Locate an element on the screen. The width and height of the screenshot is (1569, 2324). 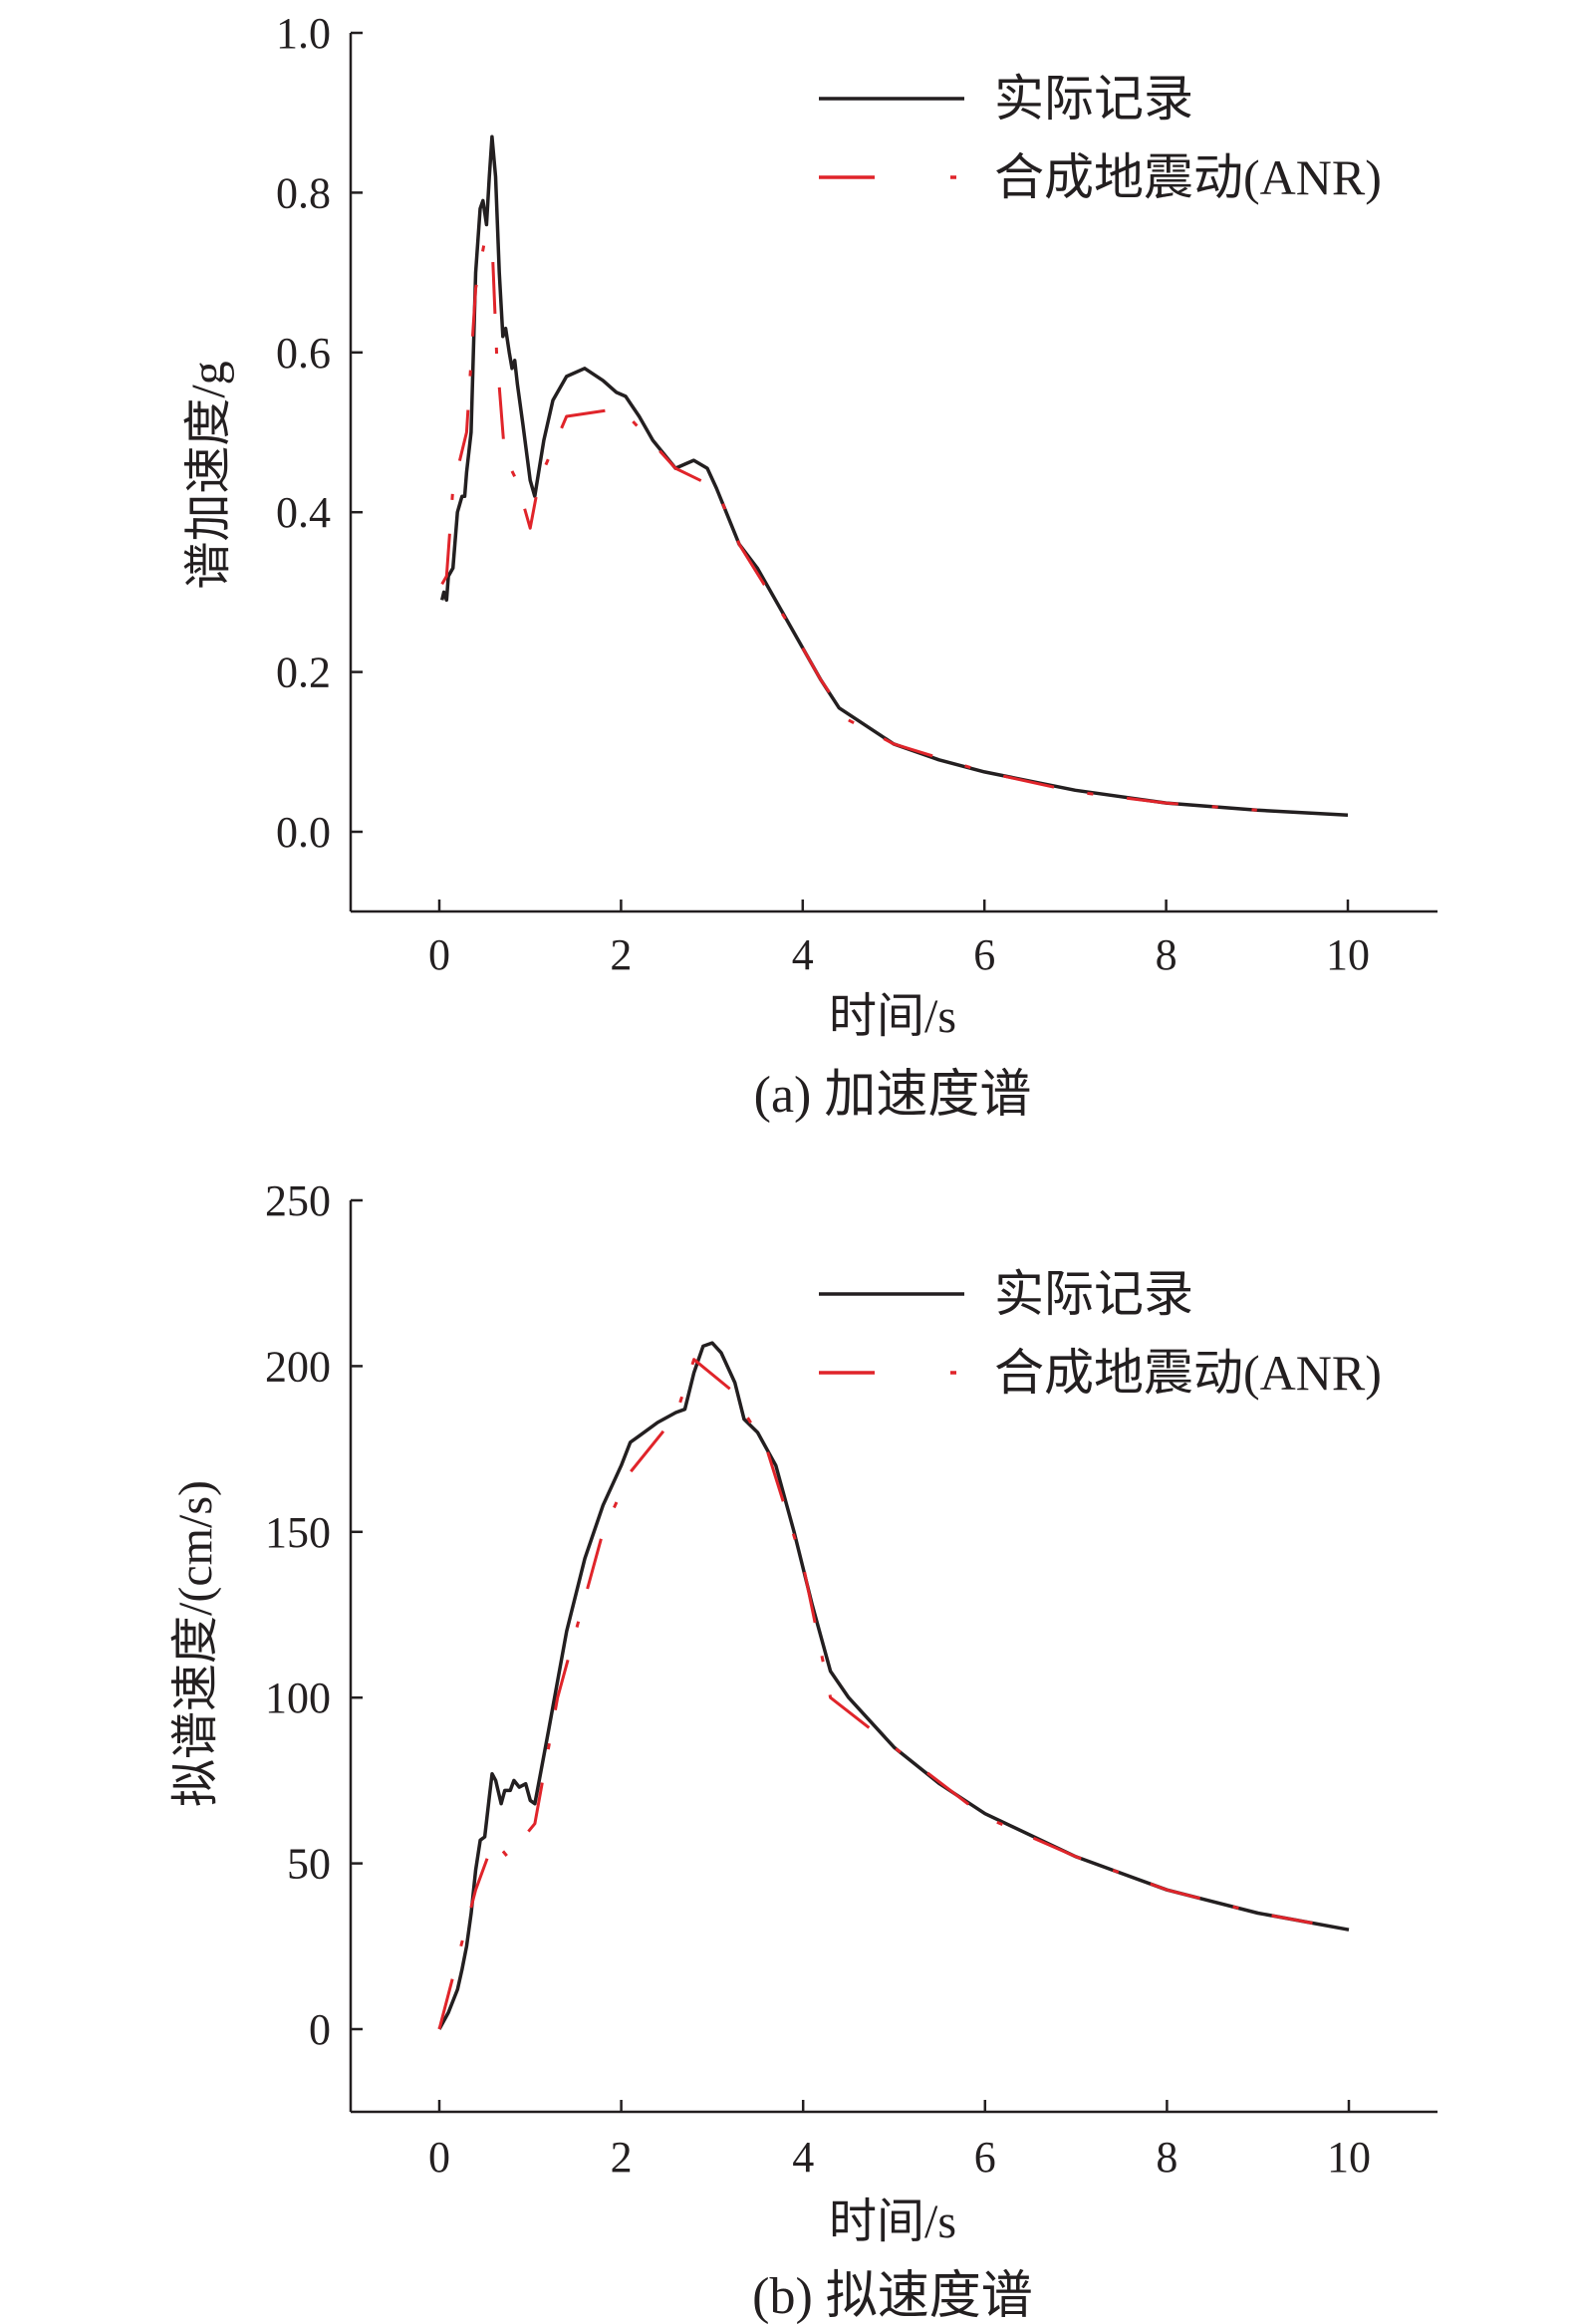
y-tick-label: 200 is located at coordinates (298, 1367).